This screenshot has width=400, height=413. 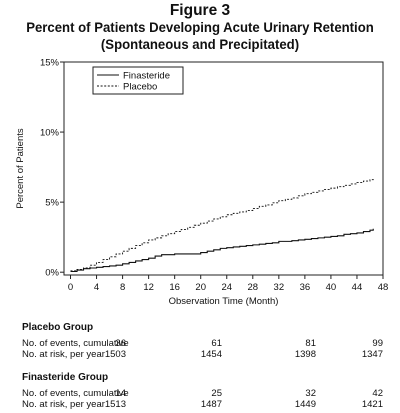 What do you see at coordinates (200, 10) in the screenshot?
I see `figure-label: Figure 3` at bounding box center [200, 10].